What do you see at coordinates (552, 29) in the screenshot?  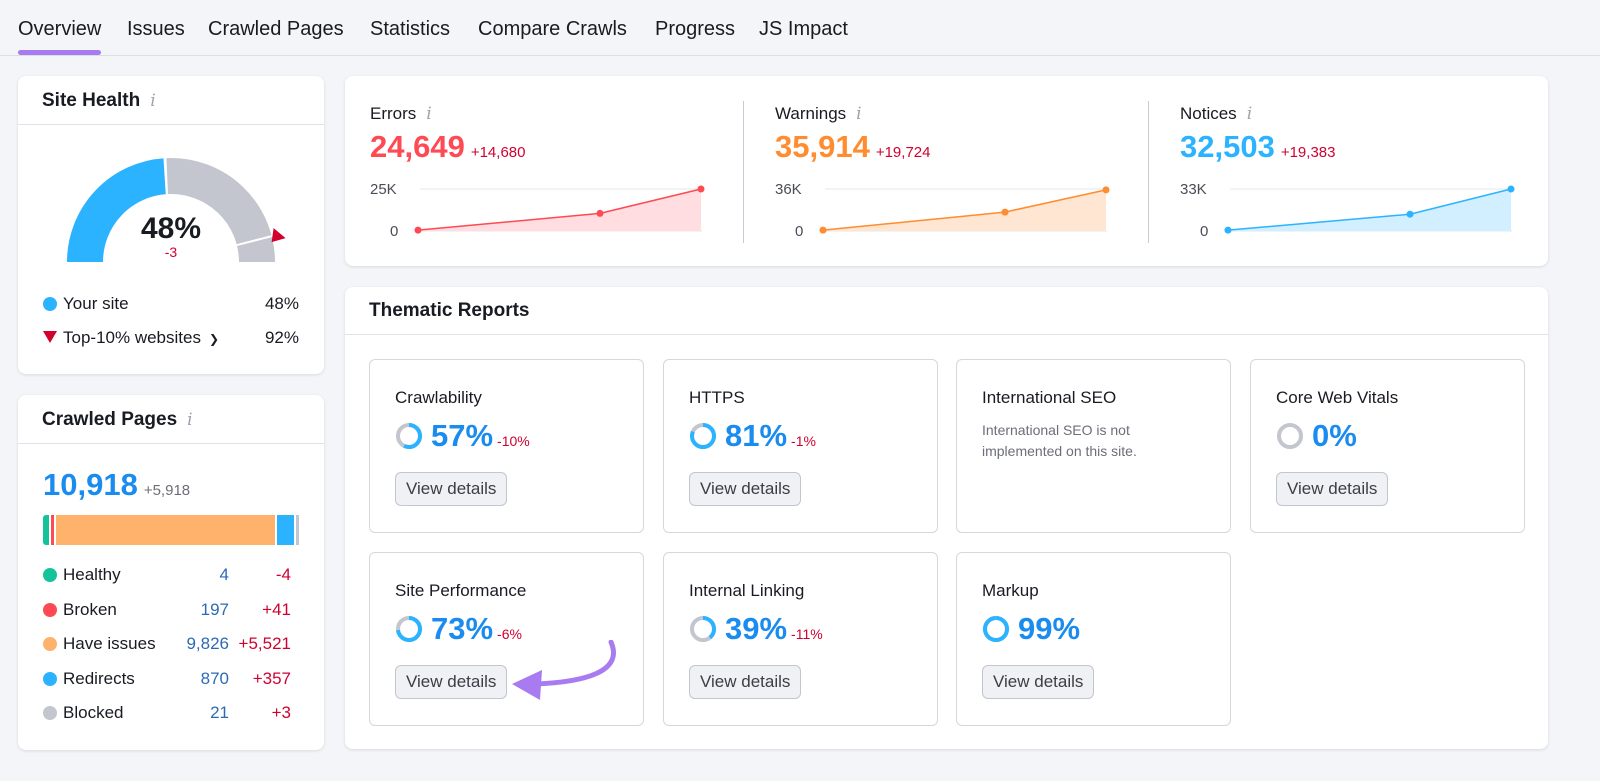 I see `tab-compare-crawls: Compare Crawls` at bounding box center [552, 29].